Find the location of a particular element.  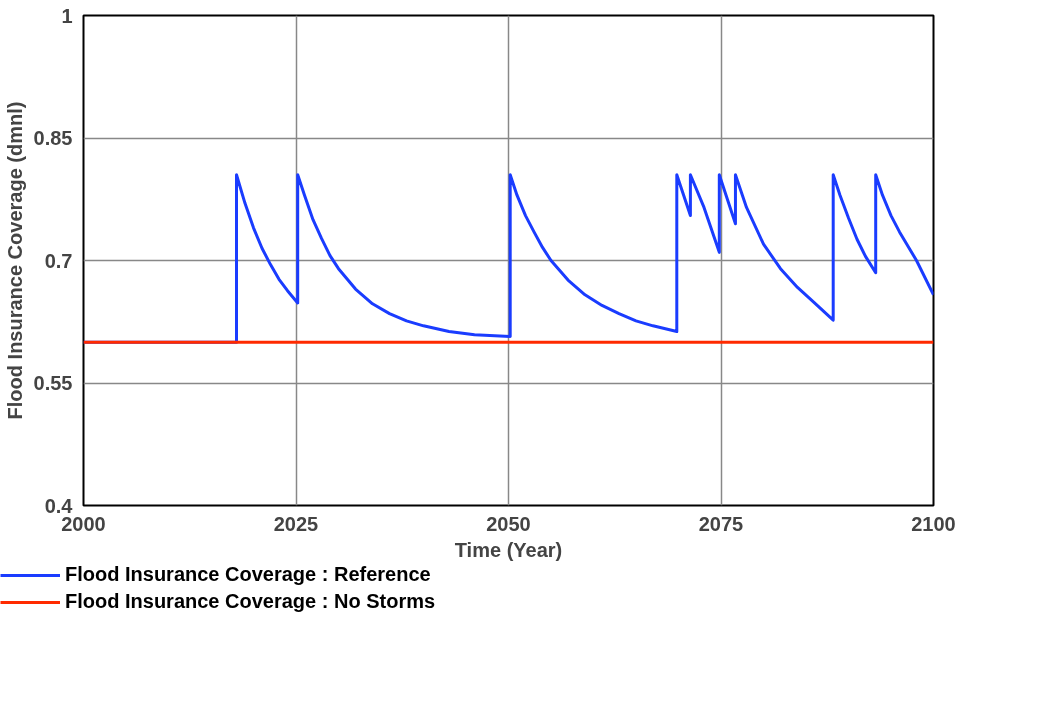

x-axis-title: Time (Year) is located at coordinates (508, 549).